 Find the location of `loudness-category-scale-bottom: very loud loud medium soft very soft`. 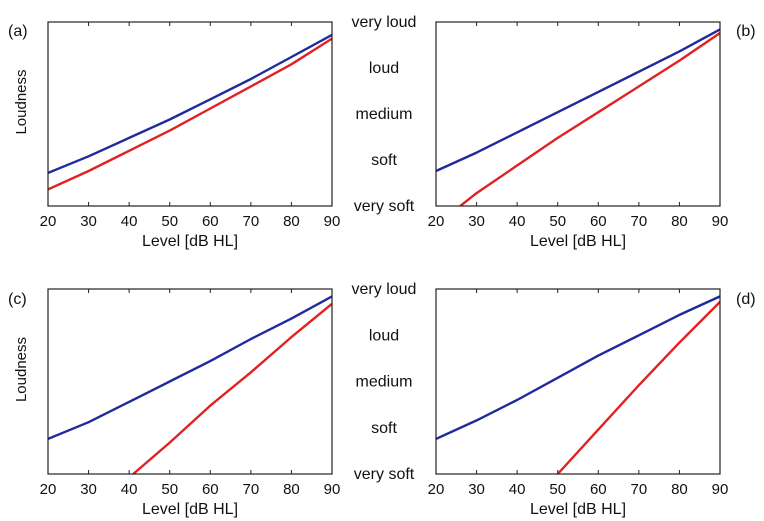

loudness-category-scale-bottom: very loud loud medium soft very soft is located at coordinates (384, 382).